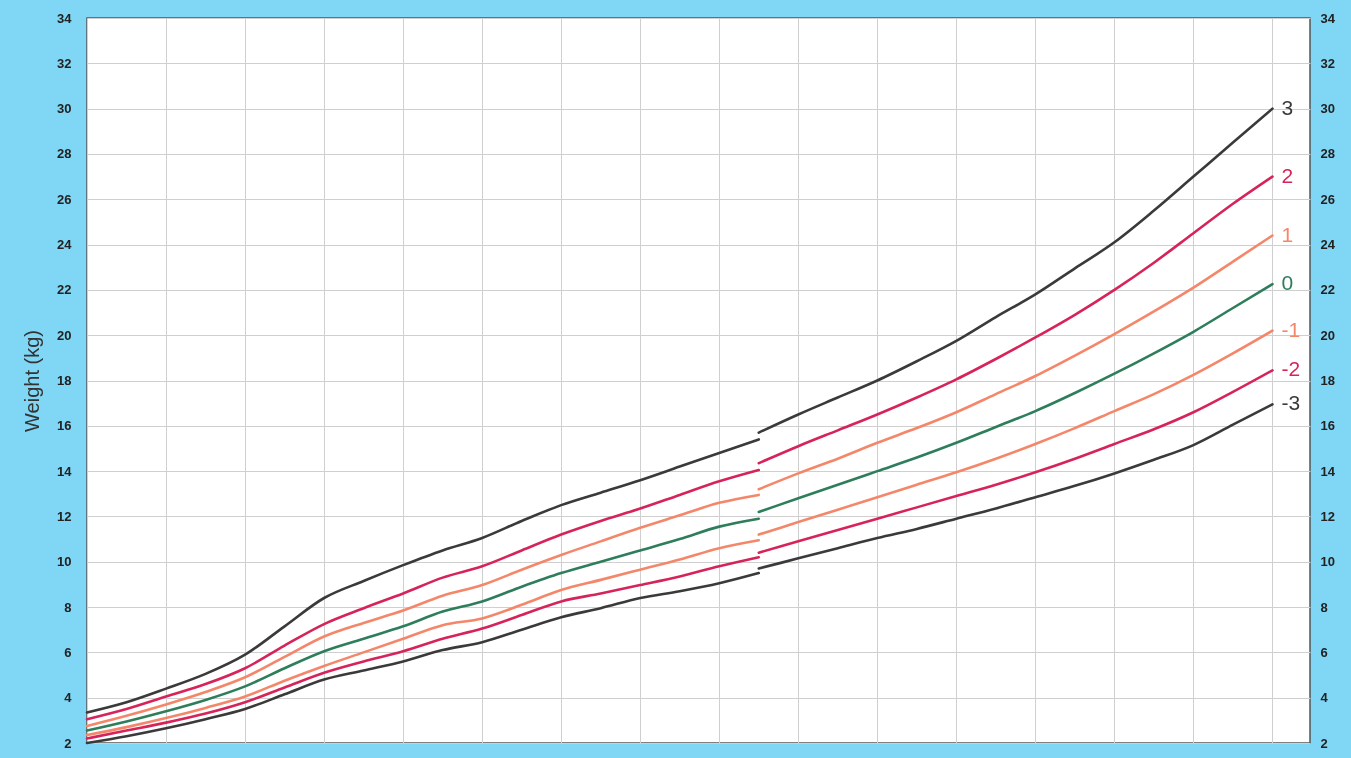 Image resolution: width=1351 pixels, height=758 pixels. I want to click on y2-tick-label: 20, so click(1327, 335).